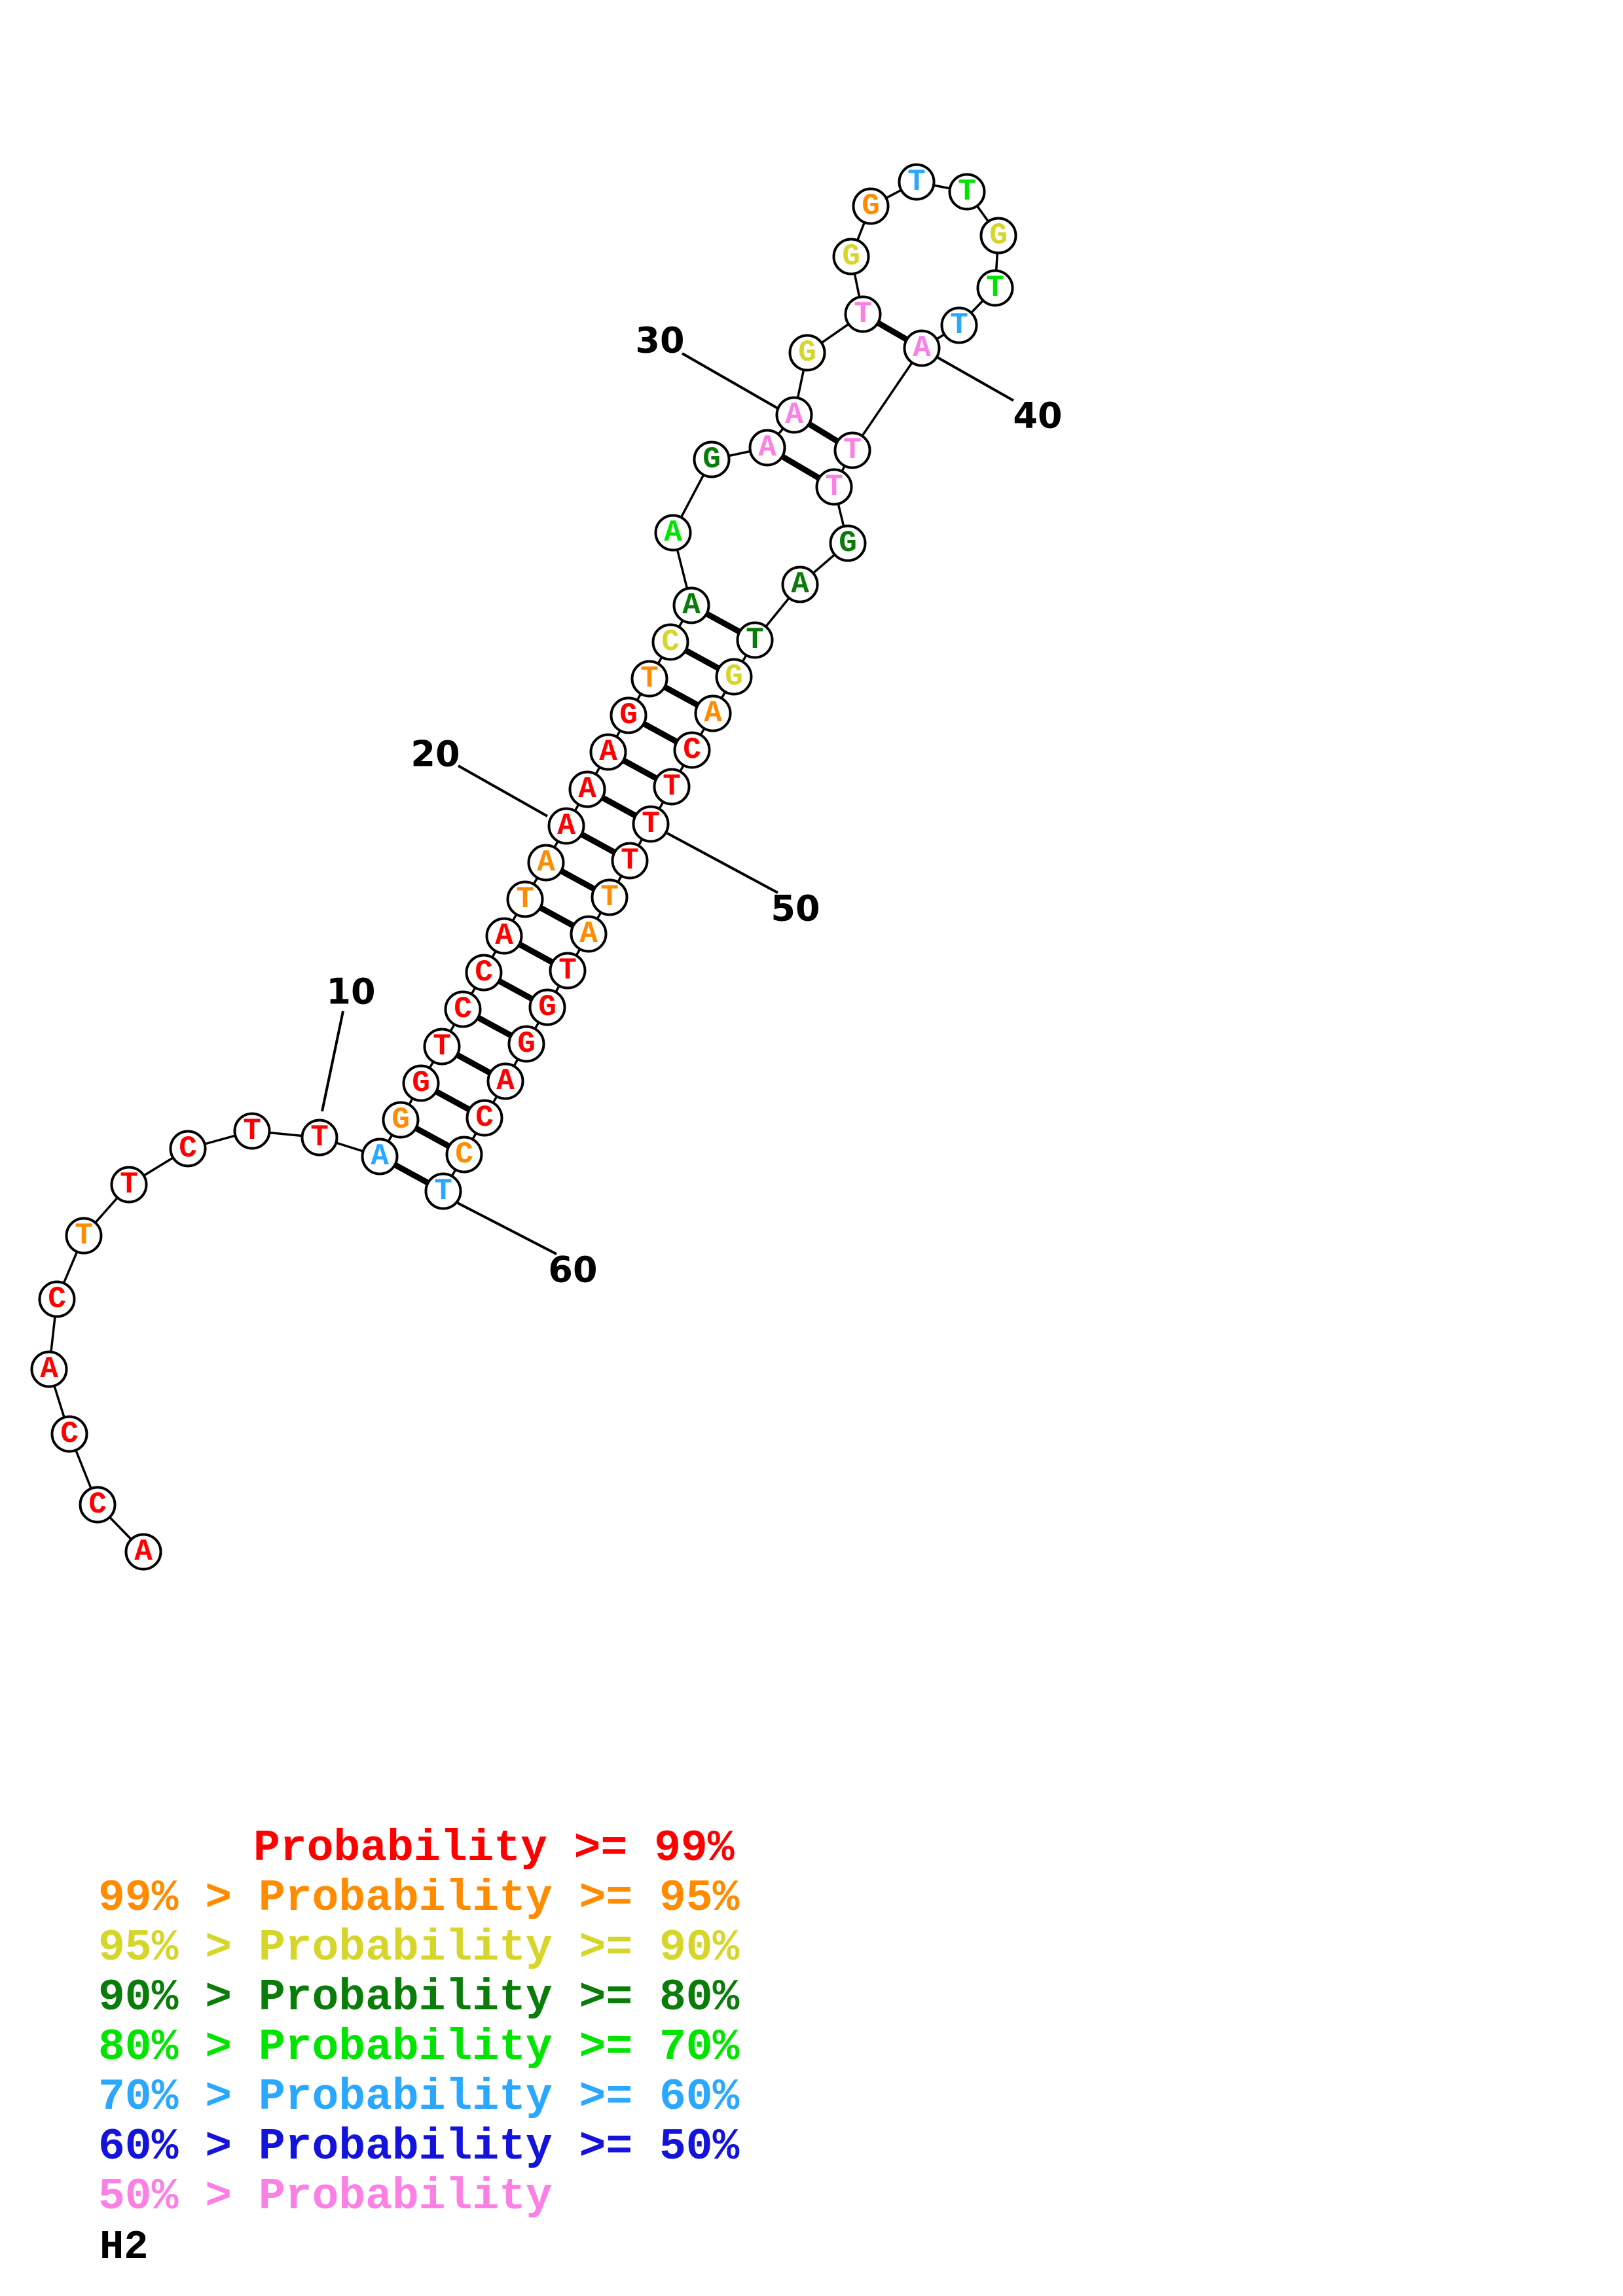 Image resolution: width=1623 pixels, height=2296 pixels. I want to click on position-label: 20, so click(435, 754).